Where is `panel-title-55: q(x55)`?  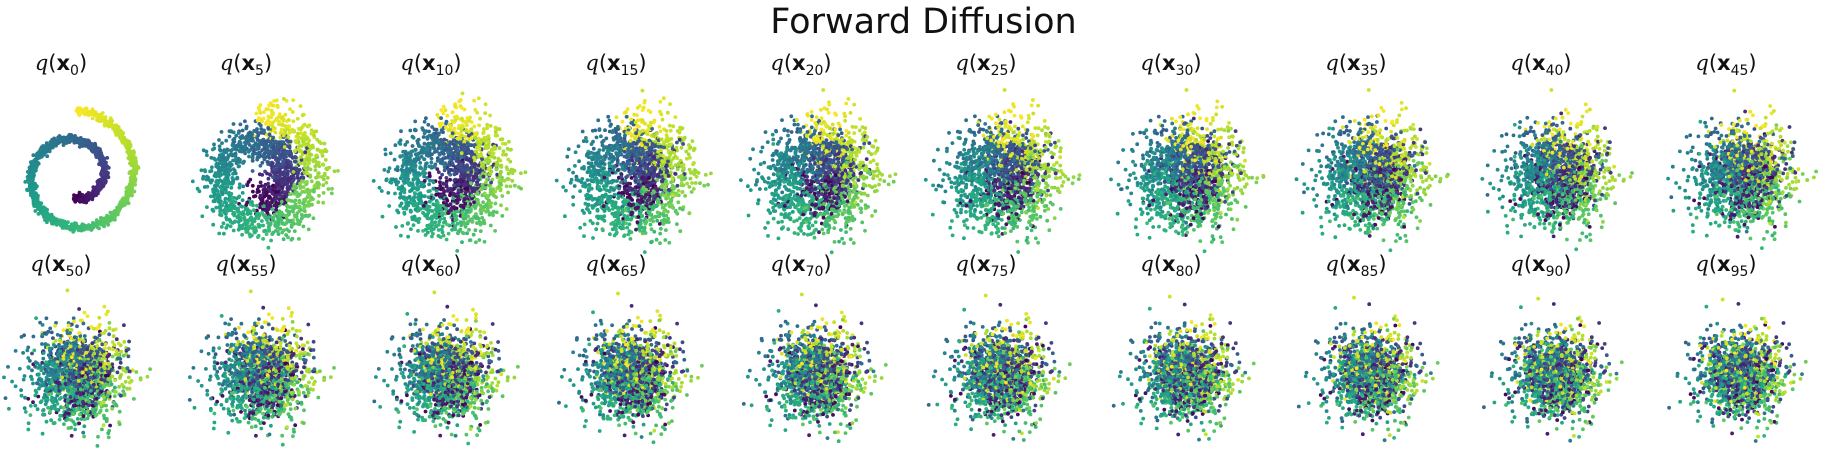
panel-title-55: q(x55) is located at coordinates (245, 266).